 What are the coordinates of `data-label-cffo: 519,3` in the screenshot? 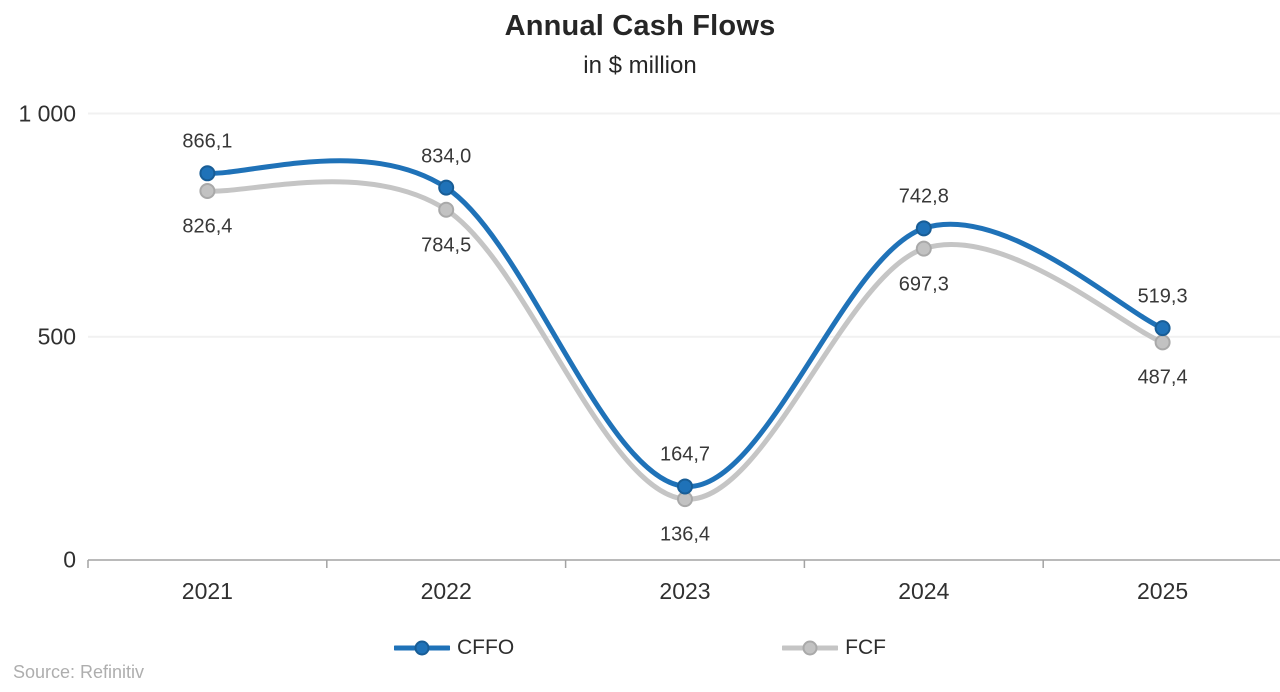 It's located at (1162, 296).